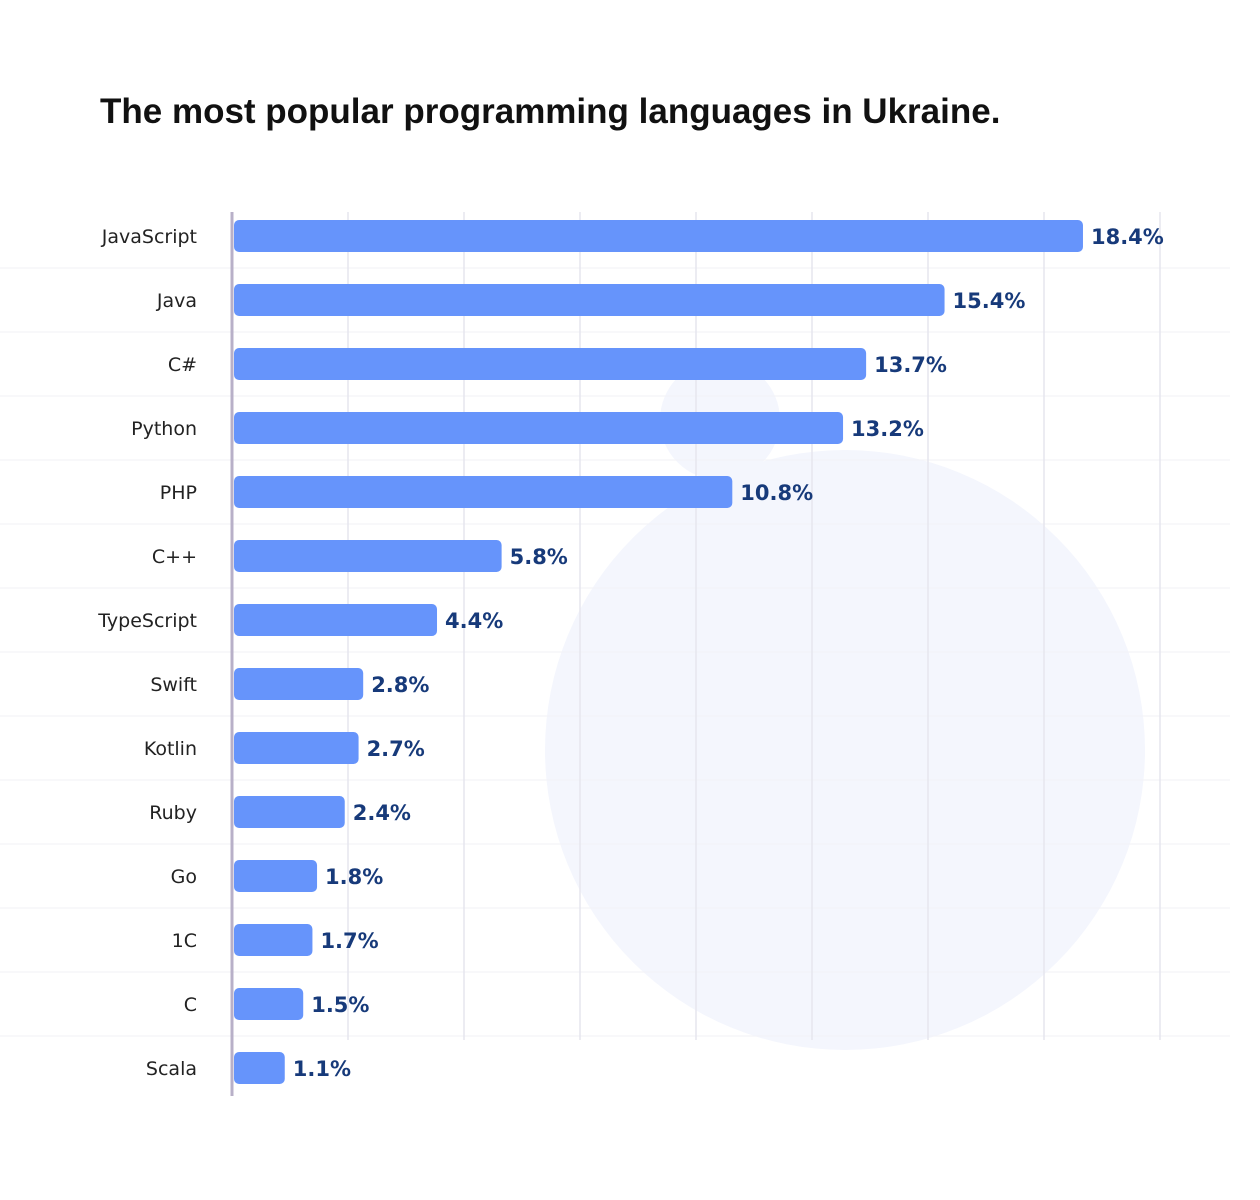 The image size is (1260, 1200). Describe the element at coordinates (658, 236) in the screenshot. I see `bar-javascript` at that location.